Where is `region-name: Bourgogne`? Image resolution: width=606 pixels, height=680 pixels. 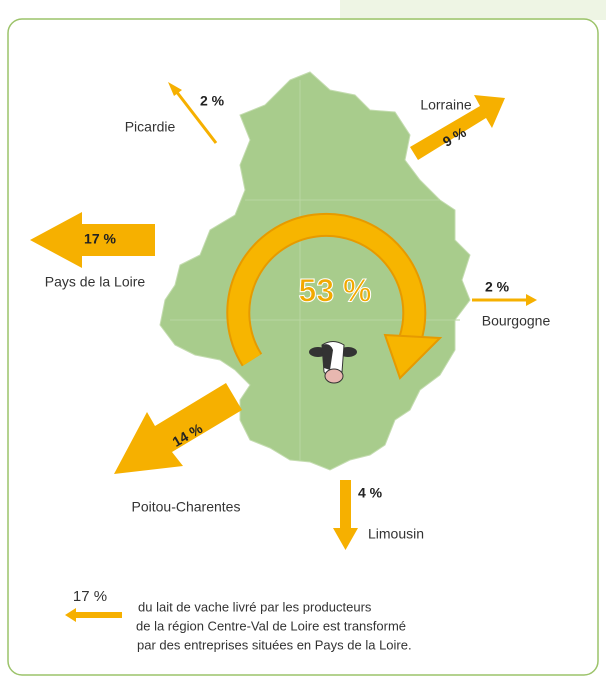
region-name: Bourgogne is located at coordinates (516, 321).